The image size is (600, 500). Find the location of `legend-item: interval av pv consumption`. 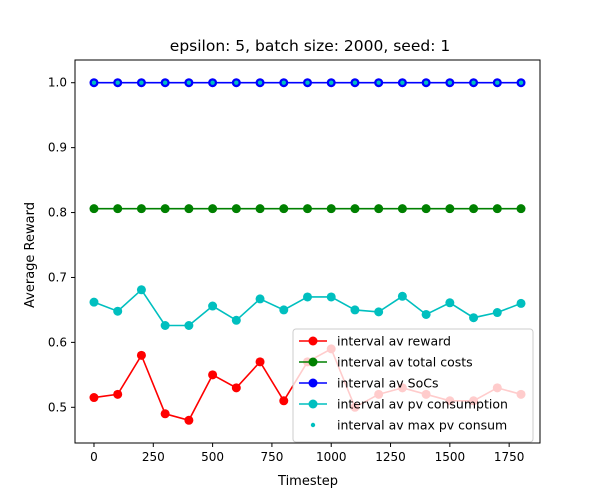

legend-item: interval av pv consumption is located at coordinates (403, 404).